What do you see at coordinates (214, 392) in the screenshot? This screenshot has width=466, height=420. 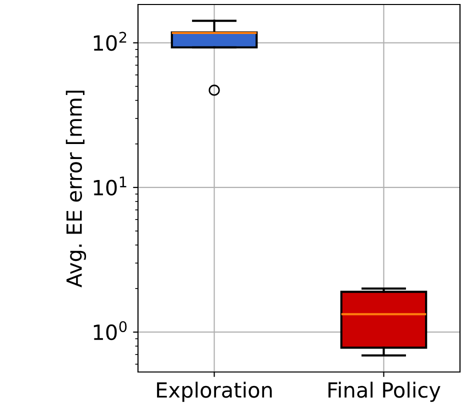 I see `x-tick-label: Exploration` at bounding box center [214, 392].